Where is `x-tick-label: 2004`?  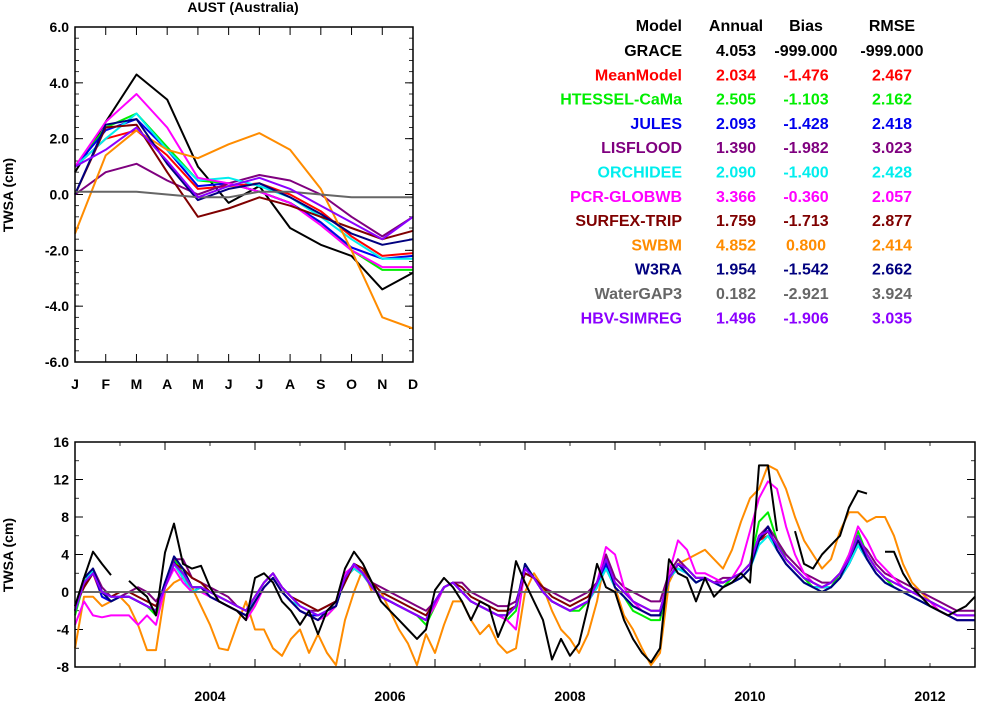
x-tick-label: 2004 is located at coordinates (209, 696).